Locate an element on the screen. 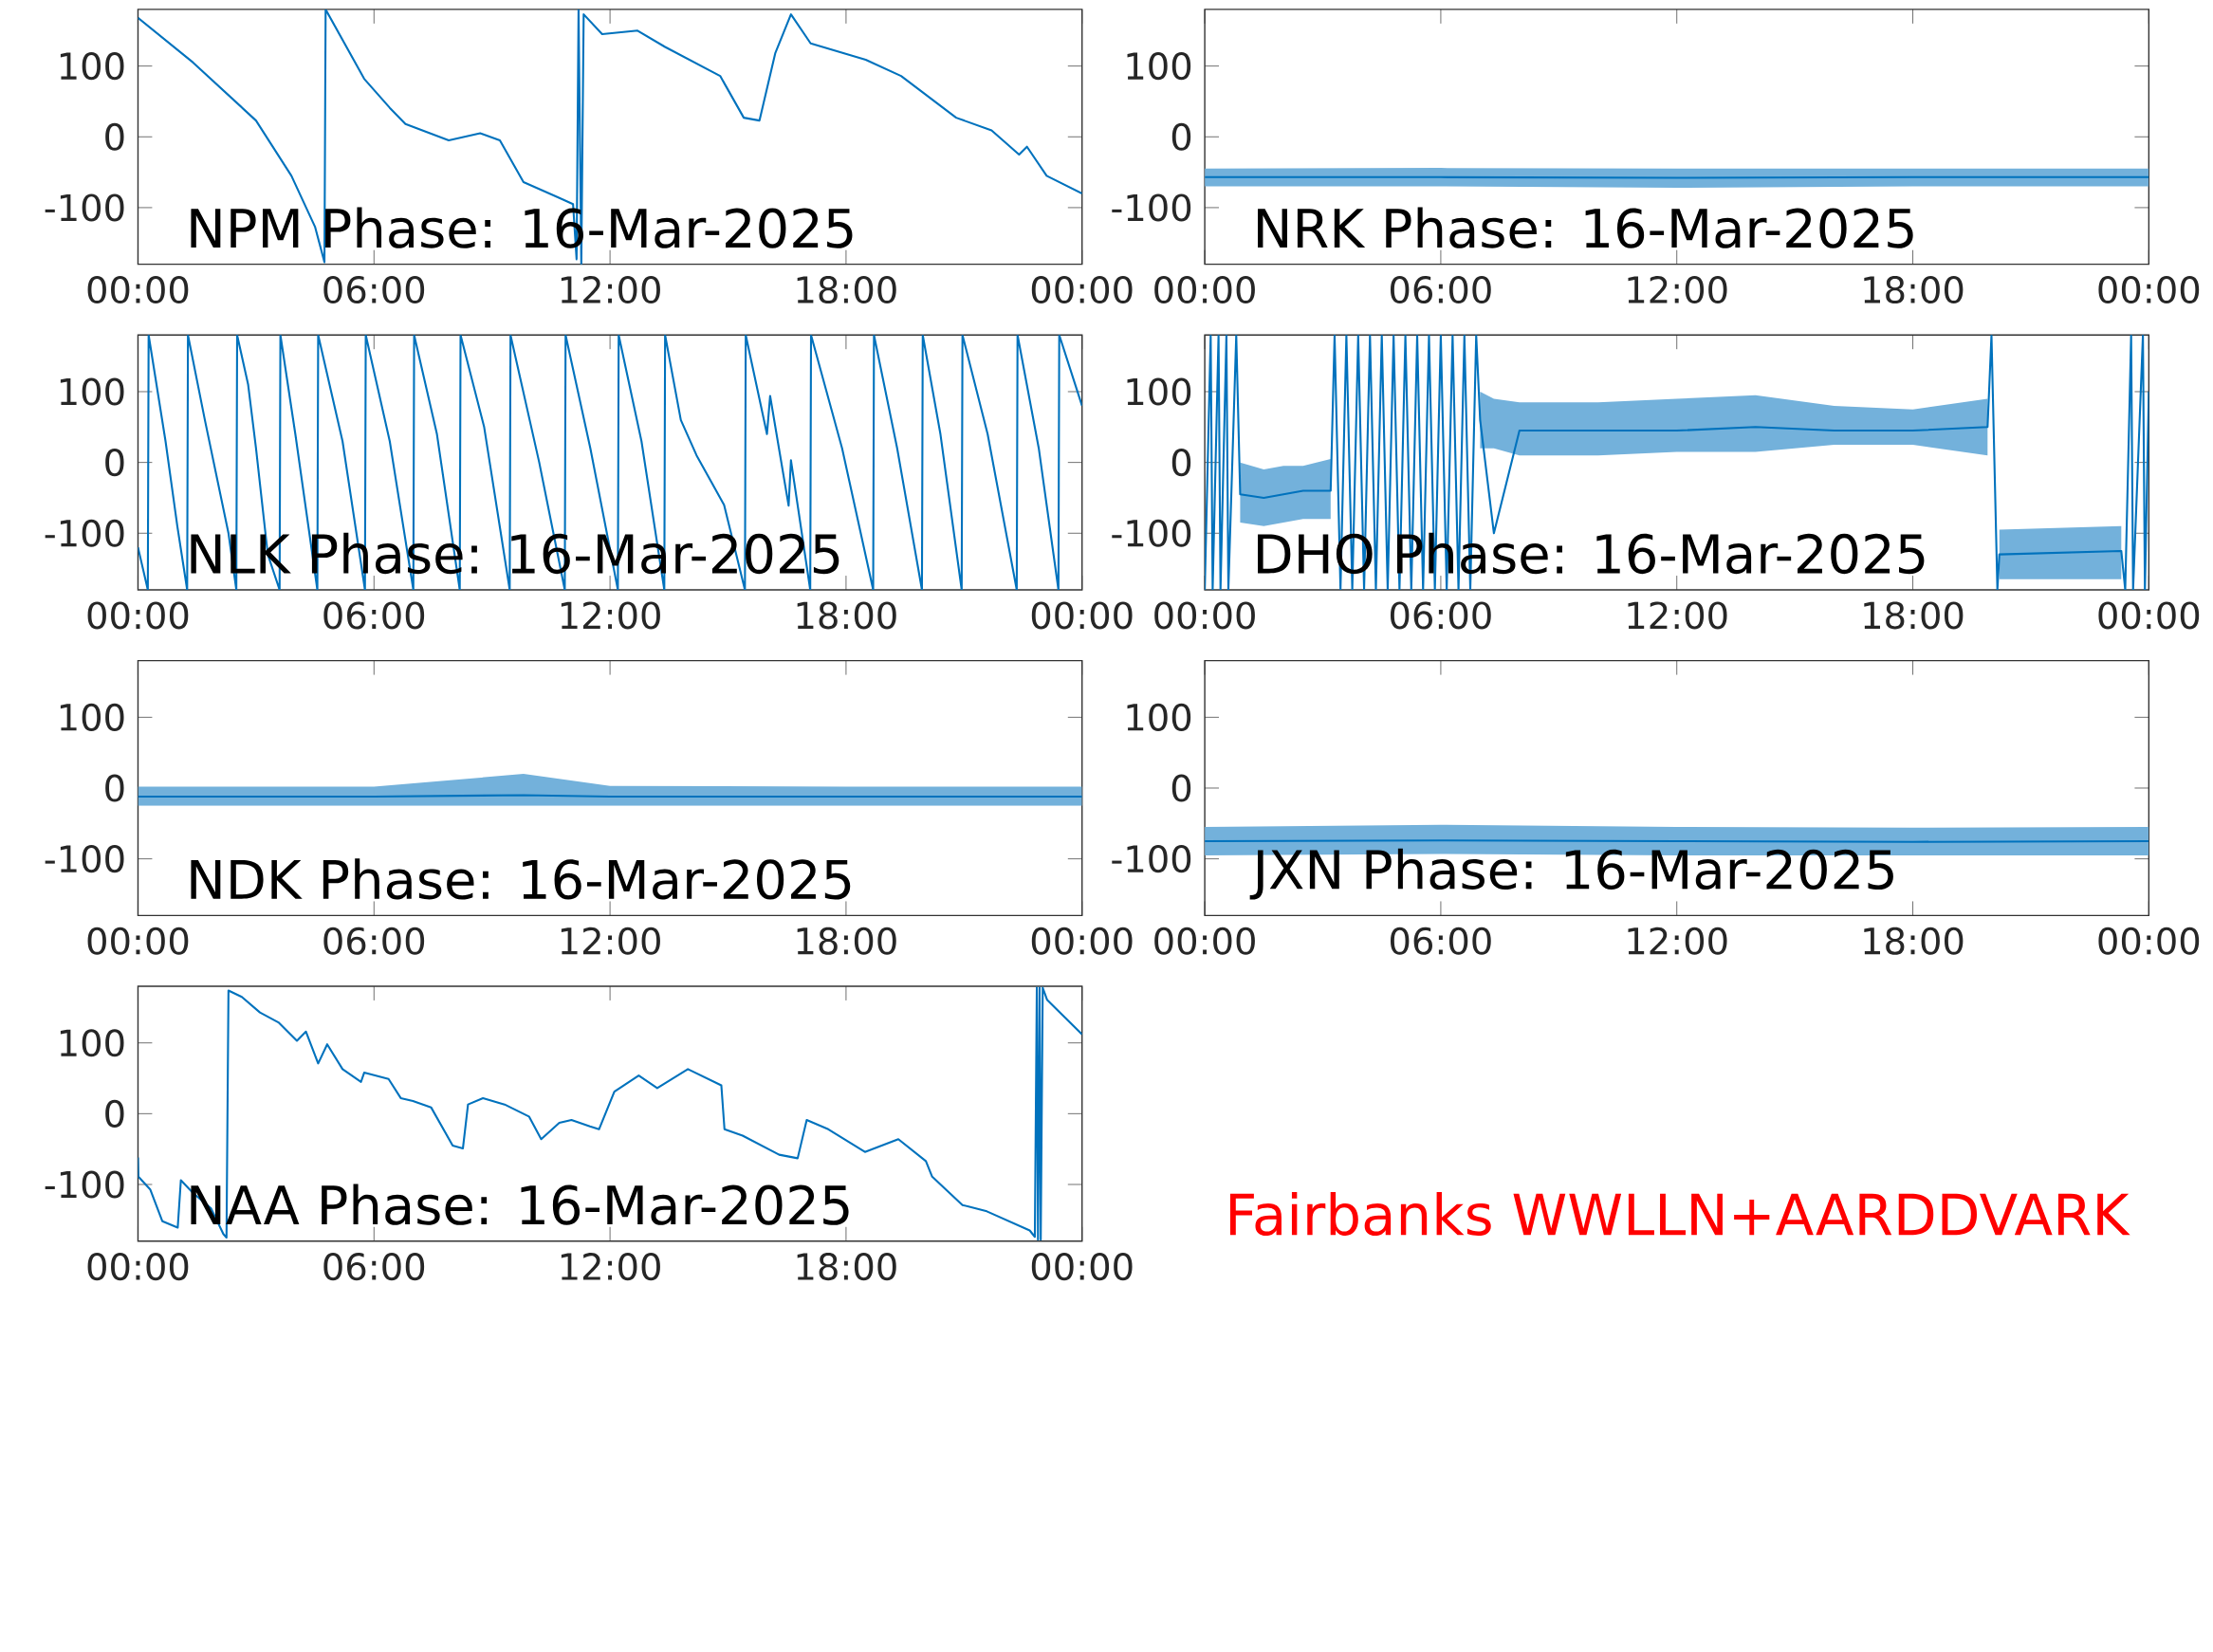 Image resolution: width=2213 pixels, height=1652 pixels. text: NDK Phase: 16-Mar-2025 is located at coordinates (521, 879).